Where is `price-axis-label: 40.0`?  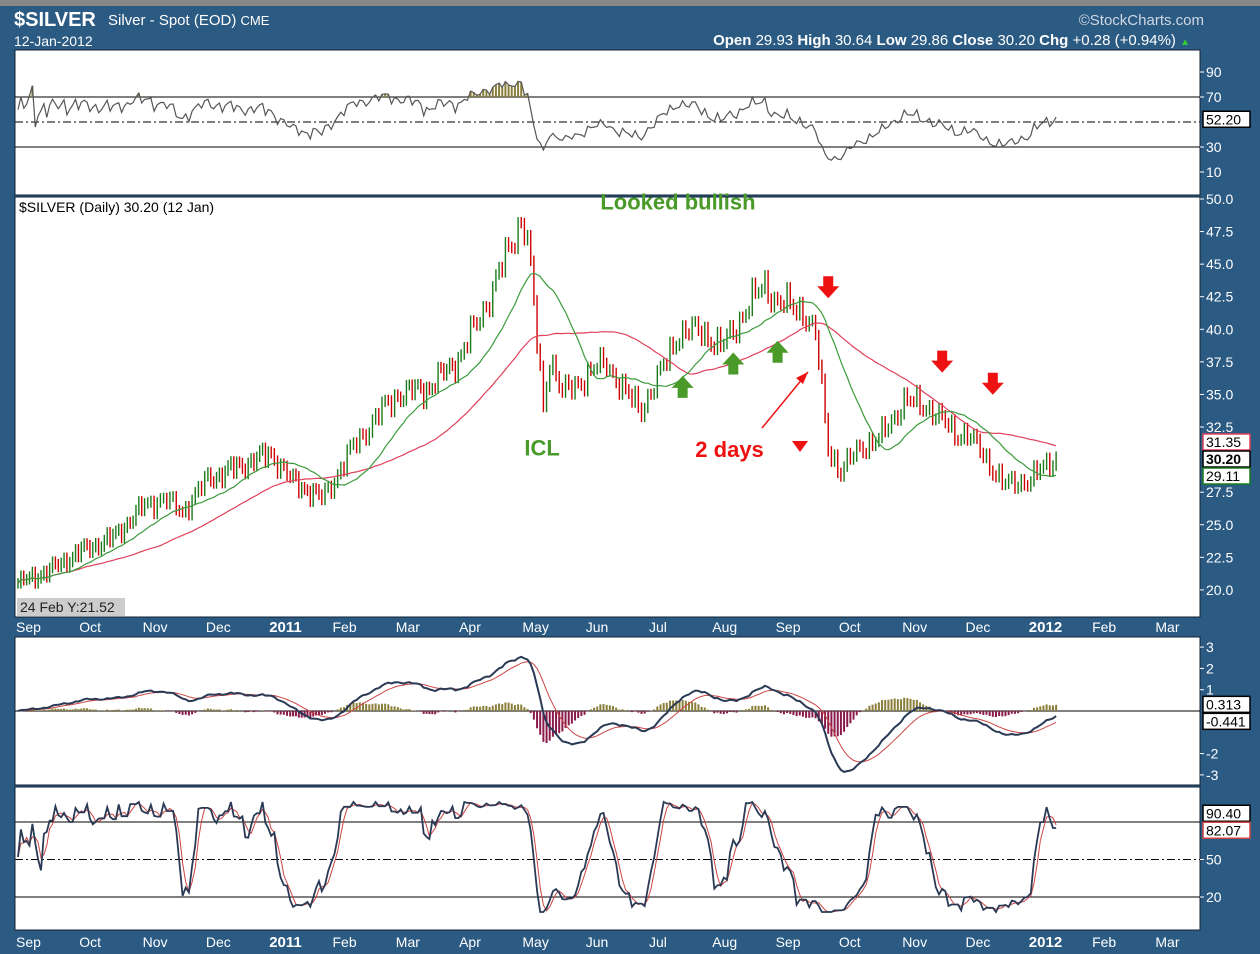 price-axis-label: 40.0 is located at coordinates (1219, 329).